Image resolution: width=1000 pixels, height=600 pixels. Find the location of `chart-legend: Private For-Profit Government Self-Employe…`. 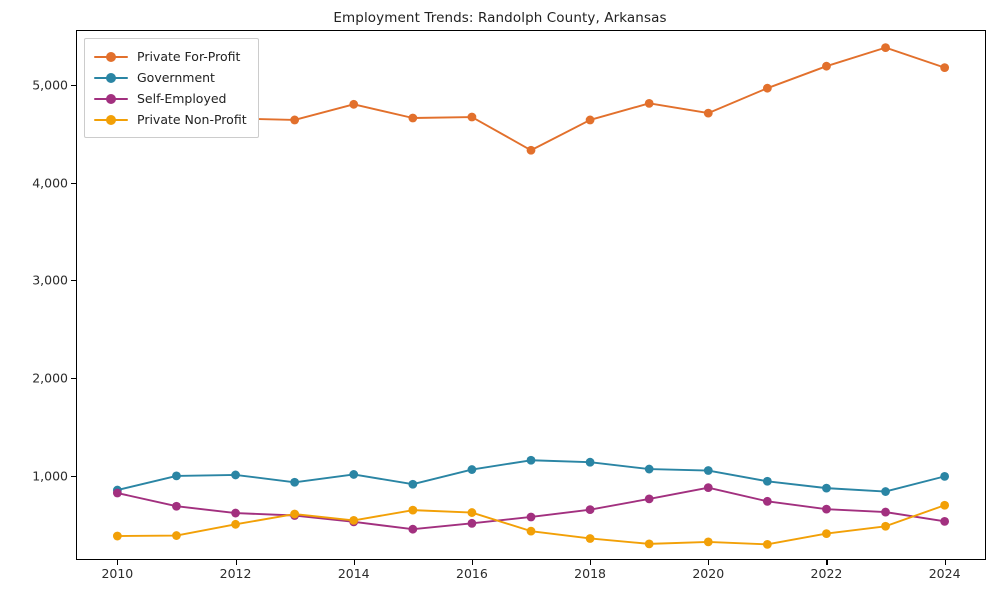

chart-legend: Private For-Profit Government Self-Employe… is located at coordinates (171, 88).